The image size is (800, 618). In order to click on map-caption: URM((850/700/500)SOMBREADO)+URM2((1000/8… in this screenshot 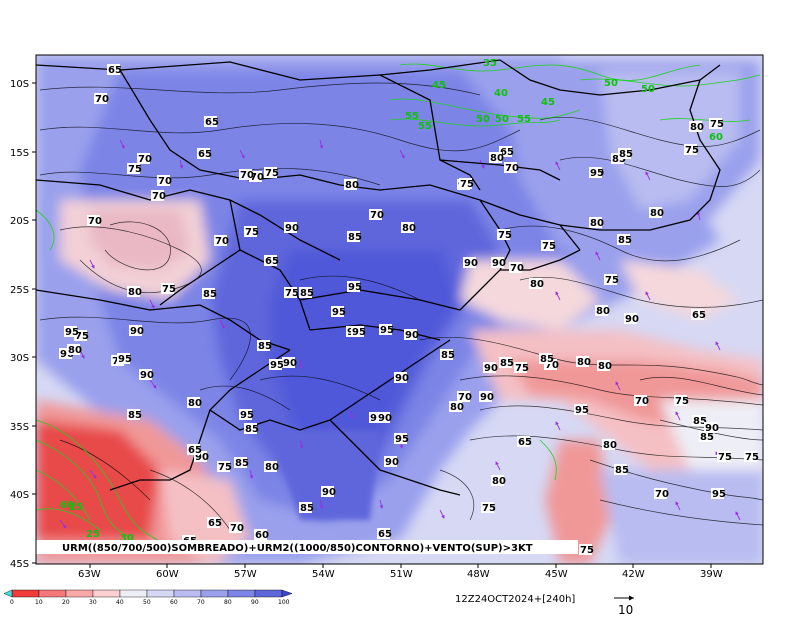, I will do `click(297, 548)`.